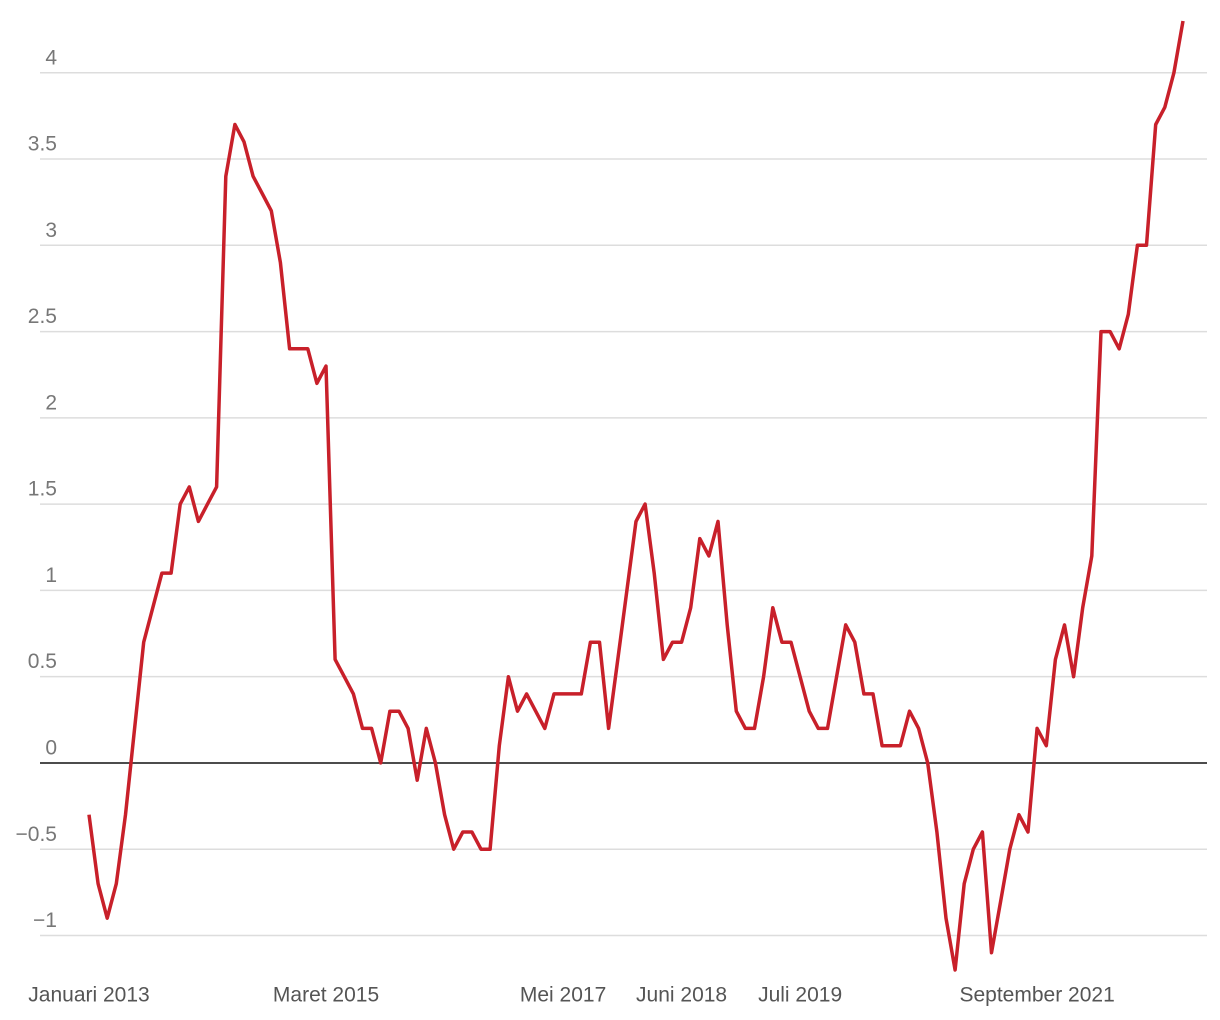  What do you see at coordinates (681, 995) in the screenshot?
I see `x-tick-label: Juni 2018` at bounding box center [681, 995].